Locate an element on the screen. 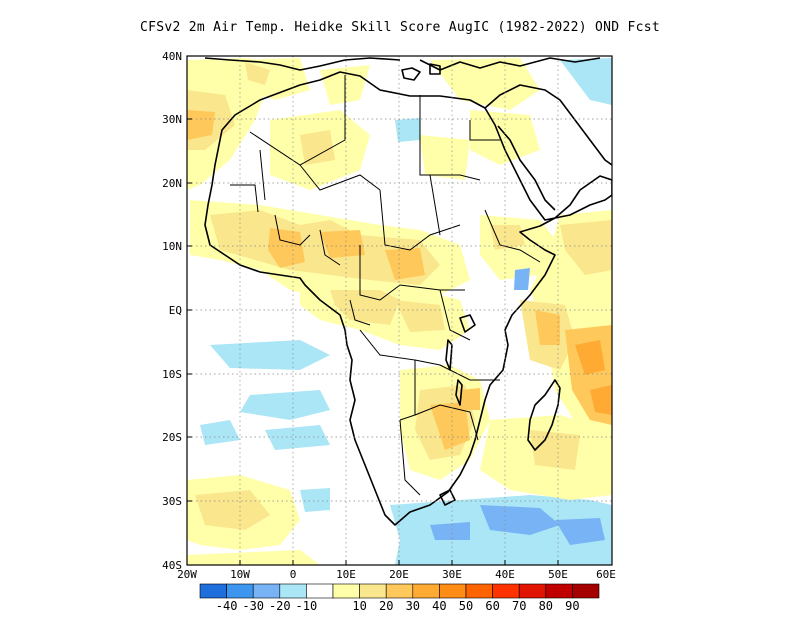 The image size is (800, 618). lat-label-10n: 10N is located at coordinates (172, 246).